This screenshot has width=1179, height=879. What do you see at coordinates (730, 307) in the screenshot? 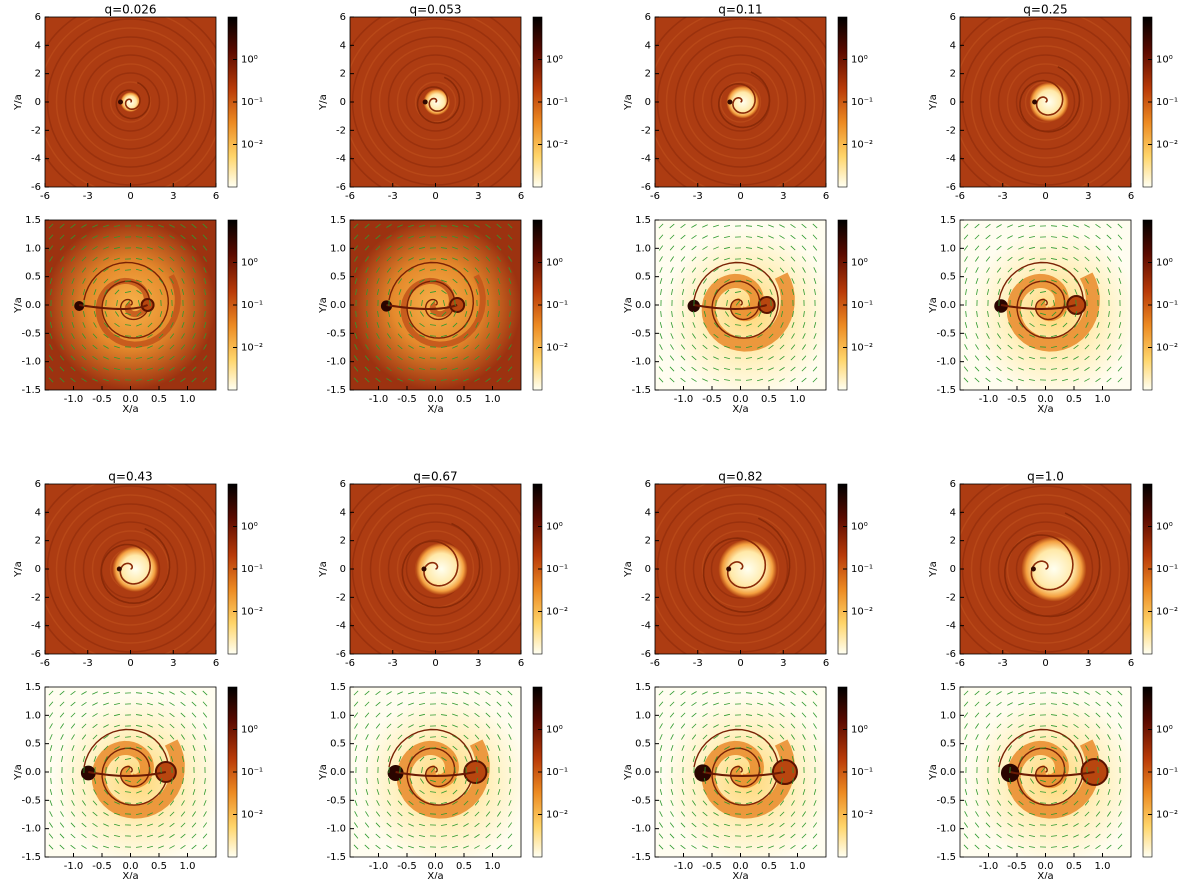
I see `stream` at bounding box center [730, 307].